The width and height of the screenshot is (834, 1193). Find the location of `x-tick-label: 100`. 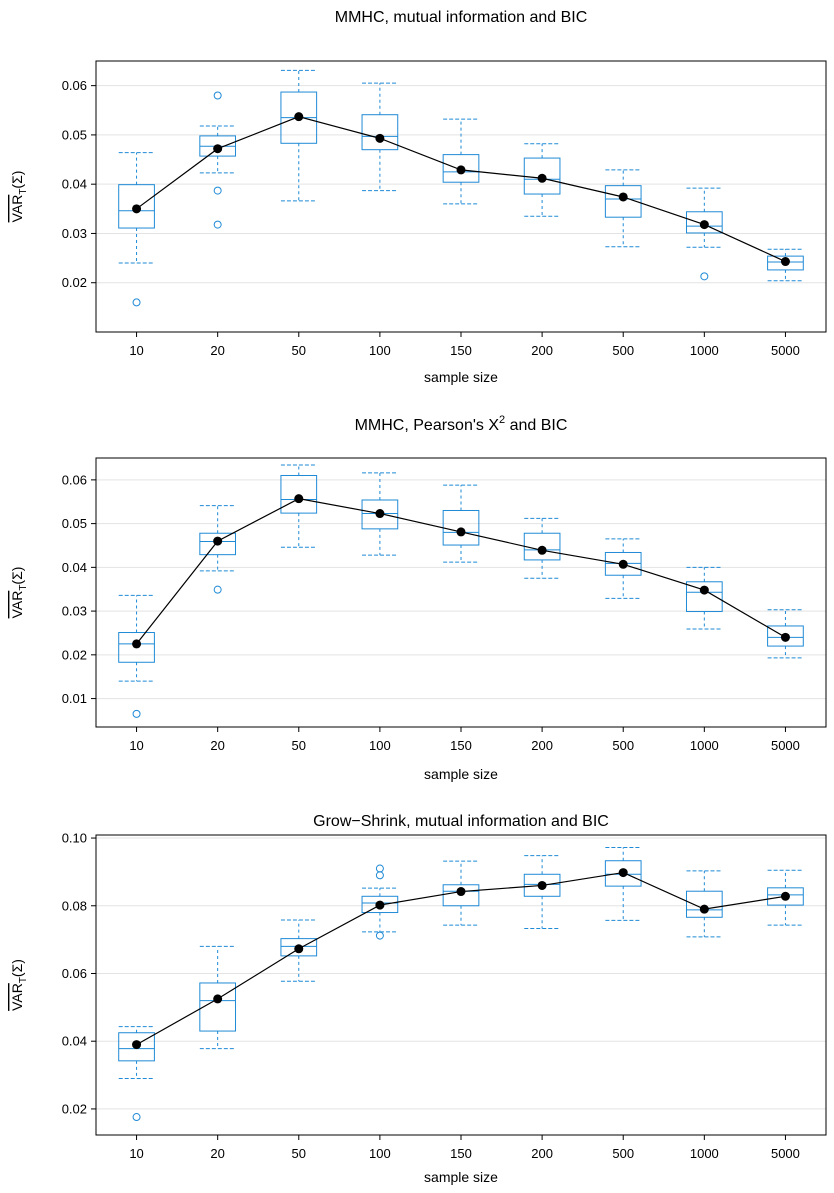

x-tick-label: 100 is located at coordinates (380, 350).